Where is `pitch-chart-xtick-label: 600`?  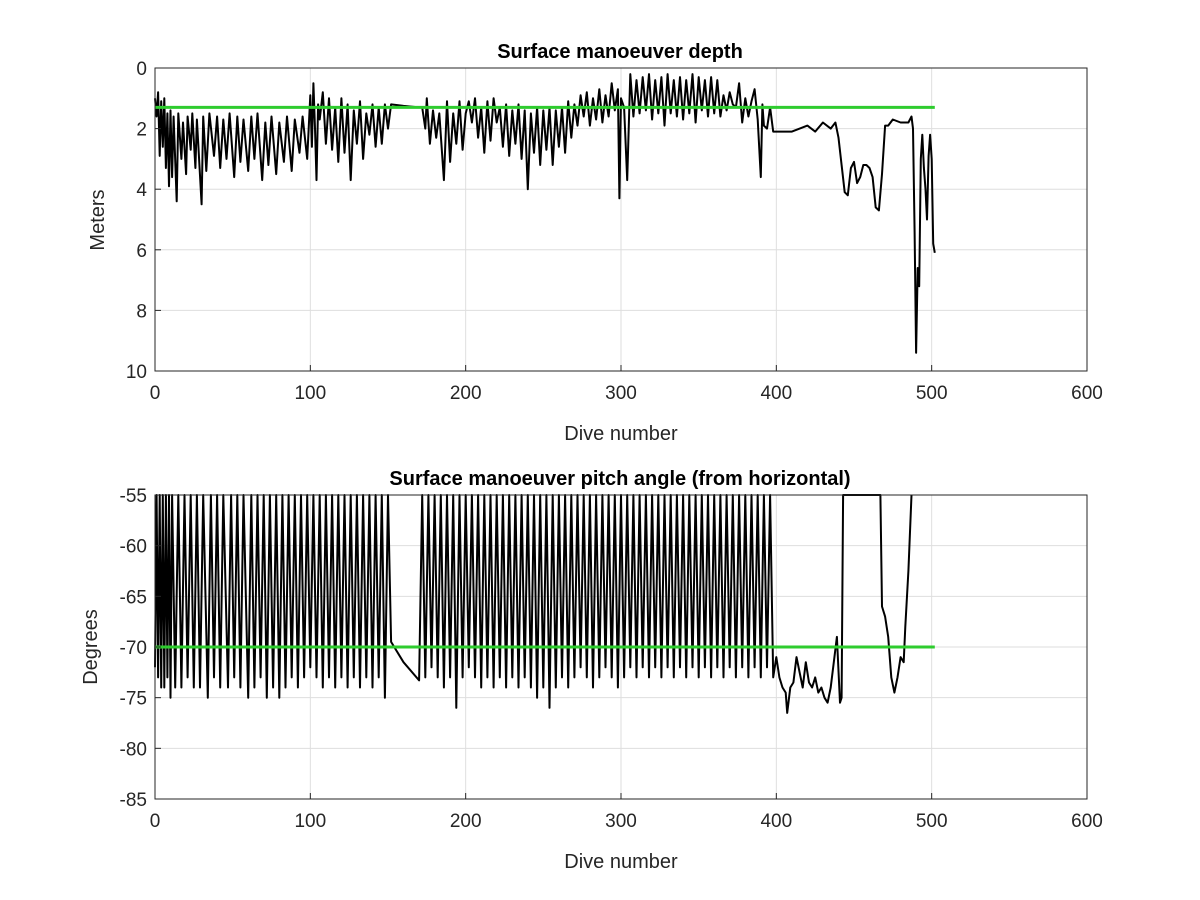 pitch-chart-xtick-label: 600 is located at coordinates (1087, 821).